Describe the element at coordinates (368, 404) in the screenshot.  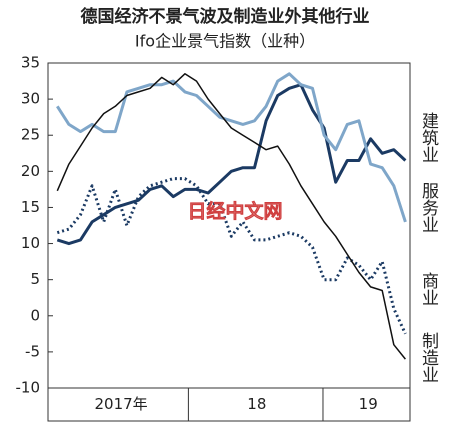
I see `x-tick-label: 19` at that location.